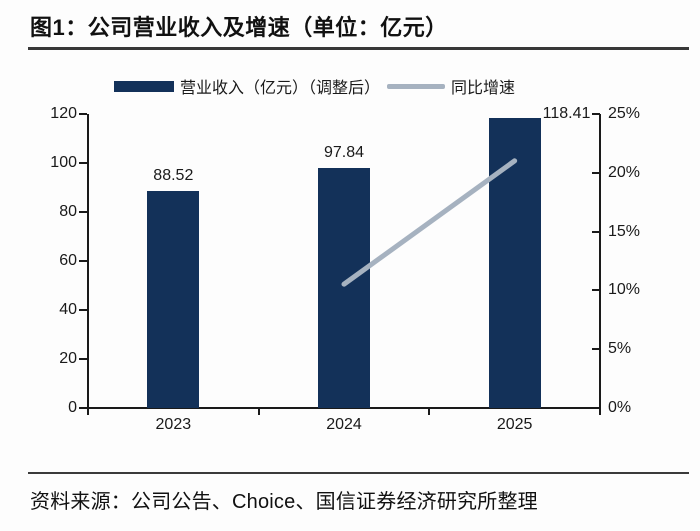  I want to click on bar-value-label: 118.41, so click(566, 113).